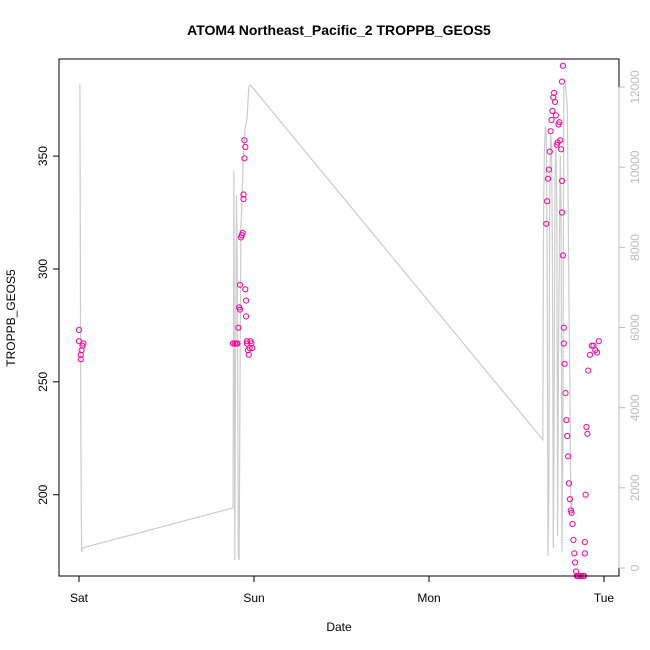  I want to click on right-axis-tick-label: 4000, so click(635, 407).